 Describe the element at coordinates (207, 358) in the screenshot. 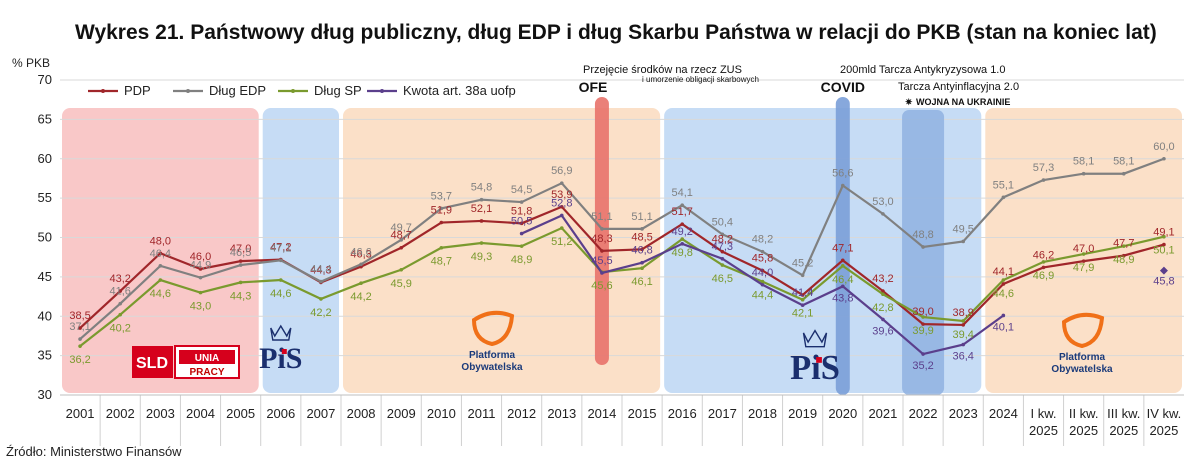

I see `unia-logo-top: UNIA` at that location.